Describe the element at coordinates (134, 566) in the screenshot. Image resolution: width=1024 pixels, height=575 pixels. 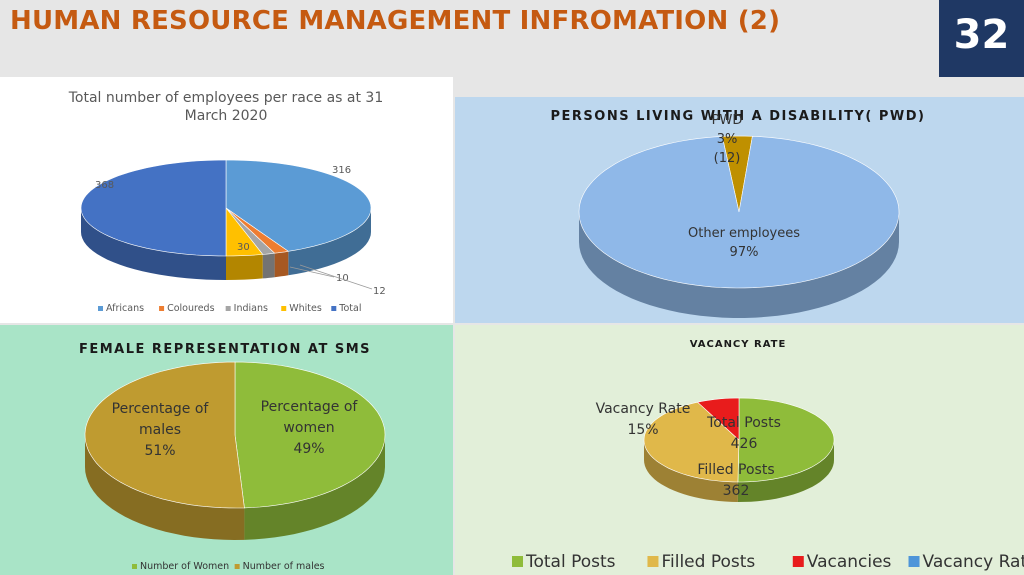
I see `legend-swatch-number-of-women` at that location.